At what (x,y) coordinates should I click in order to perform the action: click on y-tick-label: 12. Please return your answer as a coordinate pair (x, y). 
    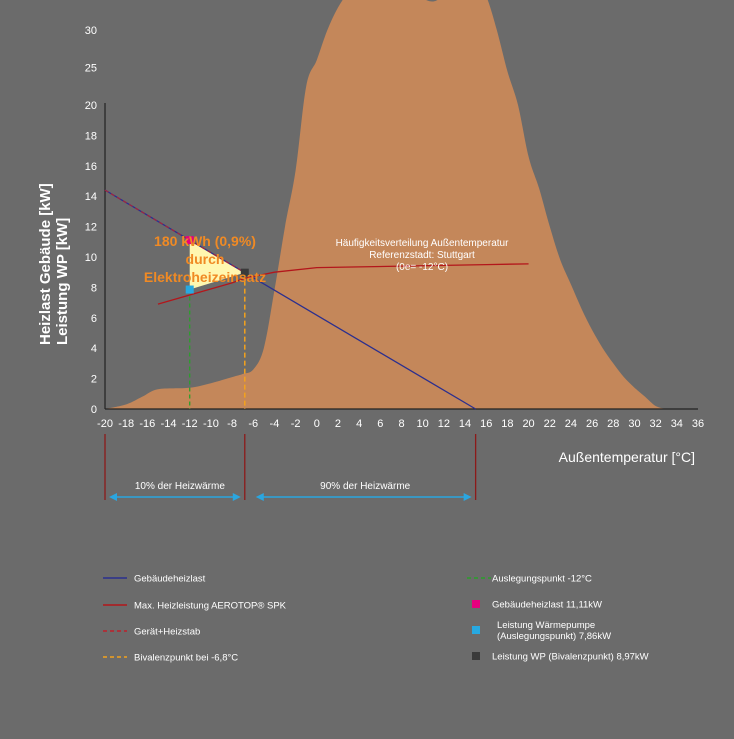
    Looking at the image, I should click on (91, 228).